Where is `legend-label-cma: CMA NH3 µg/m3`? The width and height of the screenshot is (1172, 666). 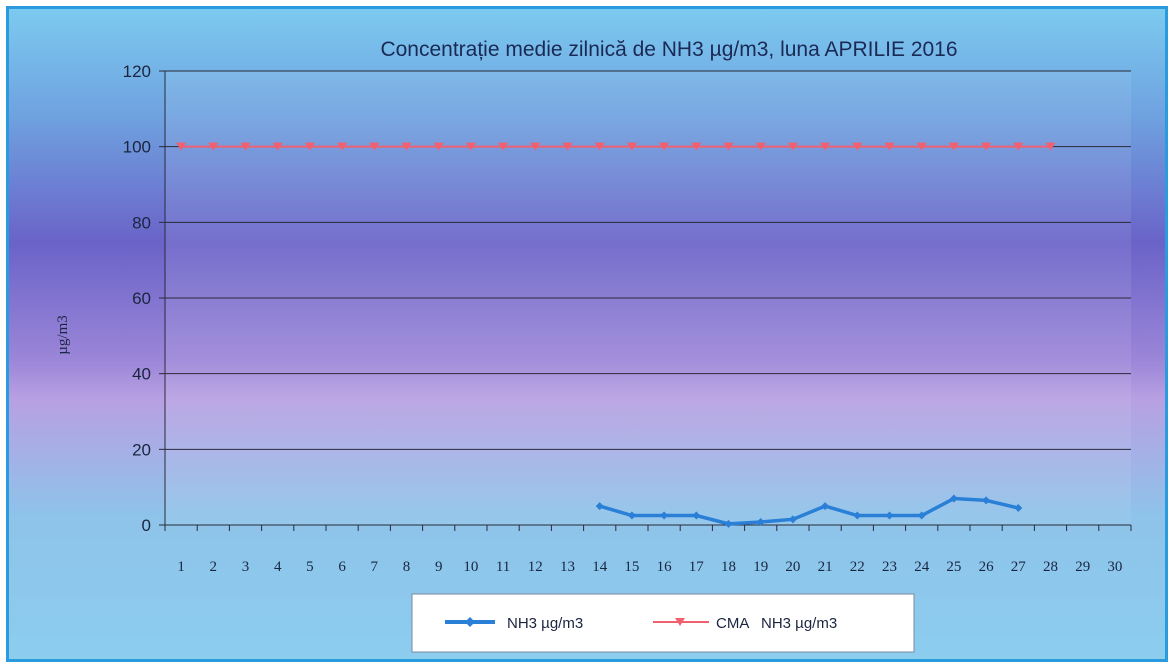 legend-label-cma: CMA NH3 µg/m3 is located at coordinates (776, 623).